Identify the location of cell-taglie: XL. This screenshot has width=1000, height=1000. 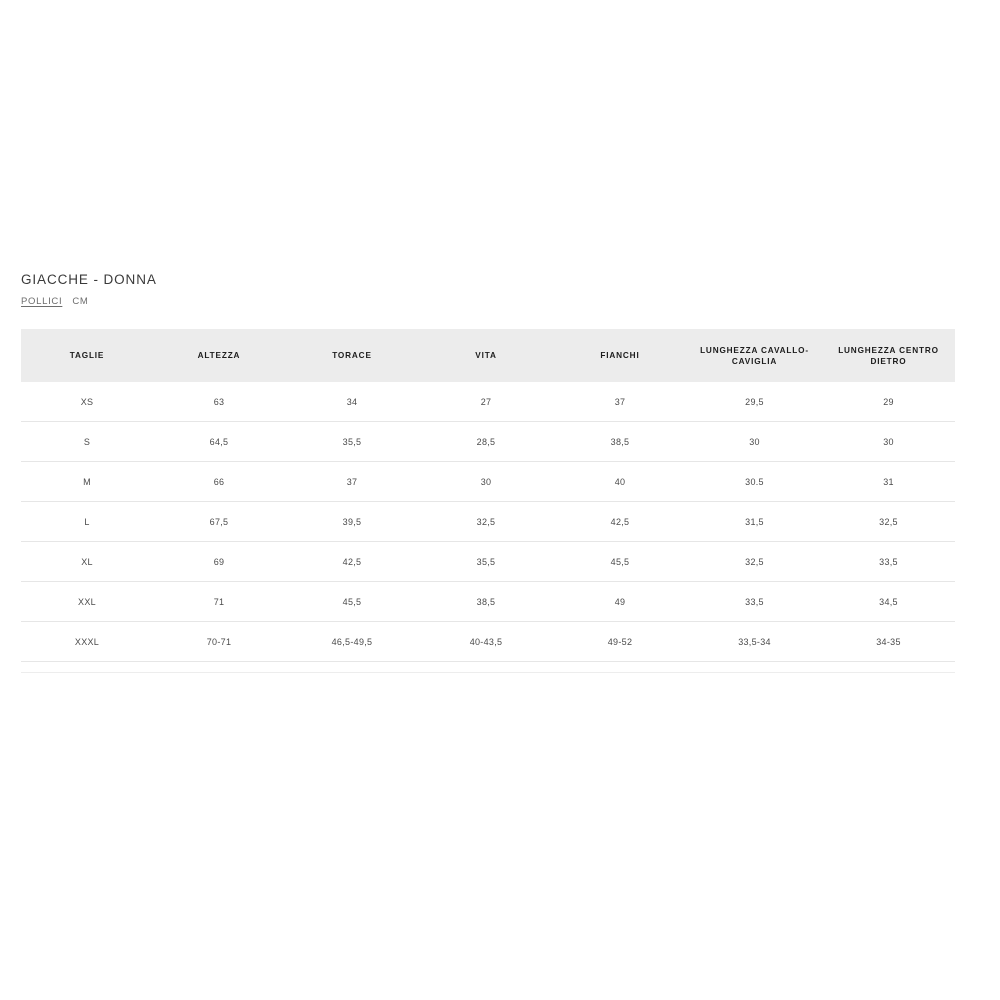
(87, 561).